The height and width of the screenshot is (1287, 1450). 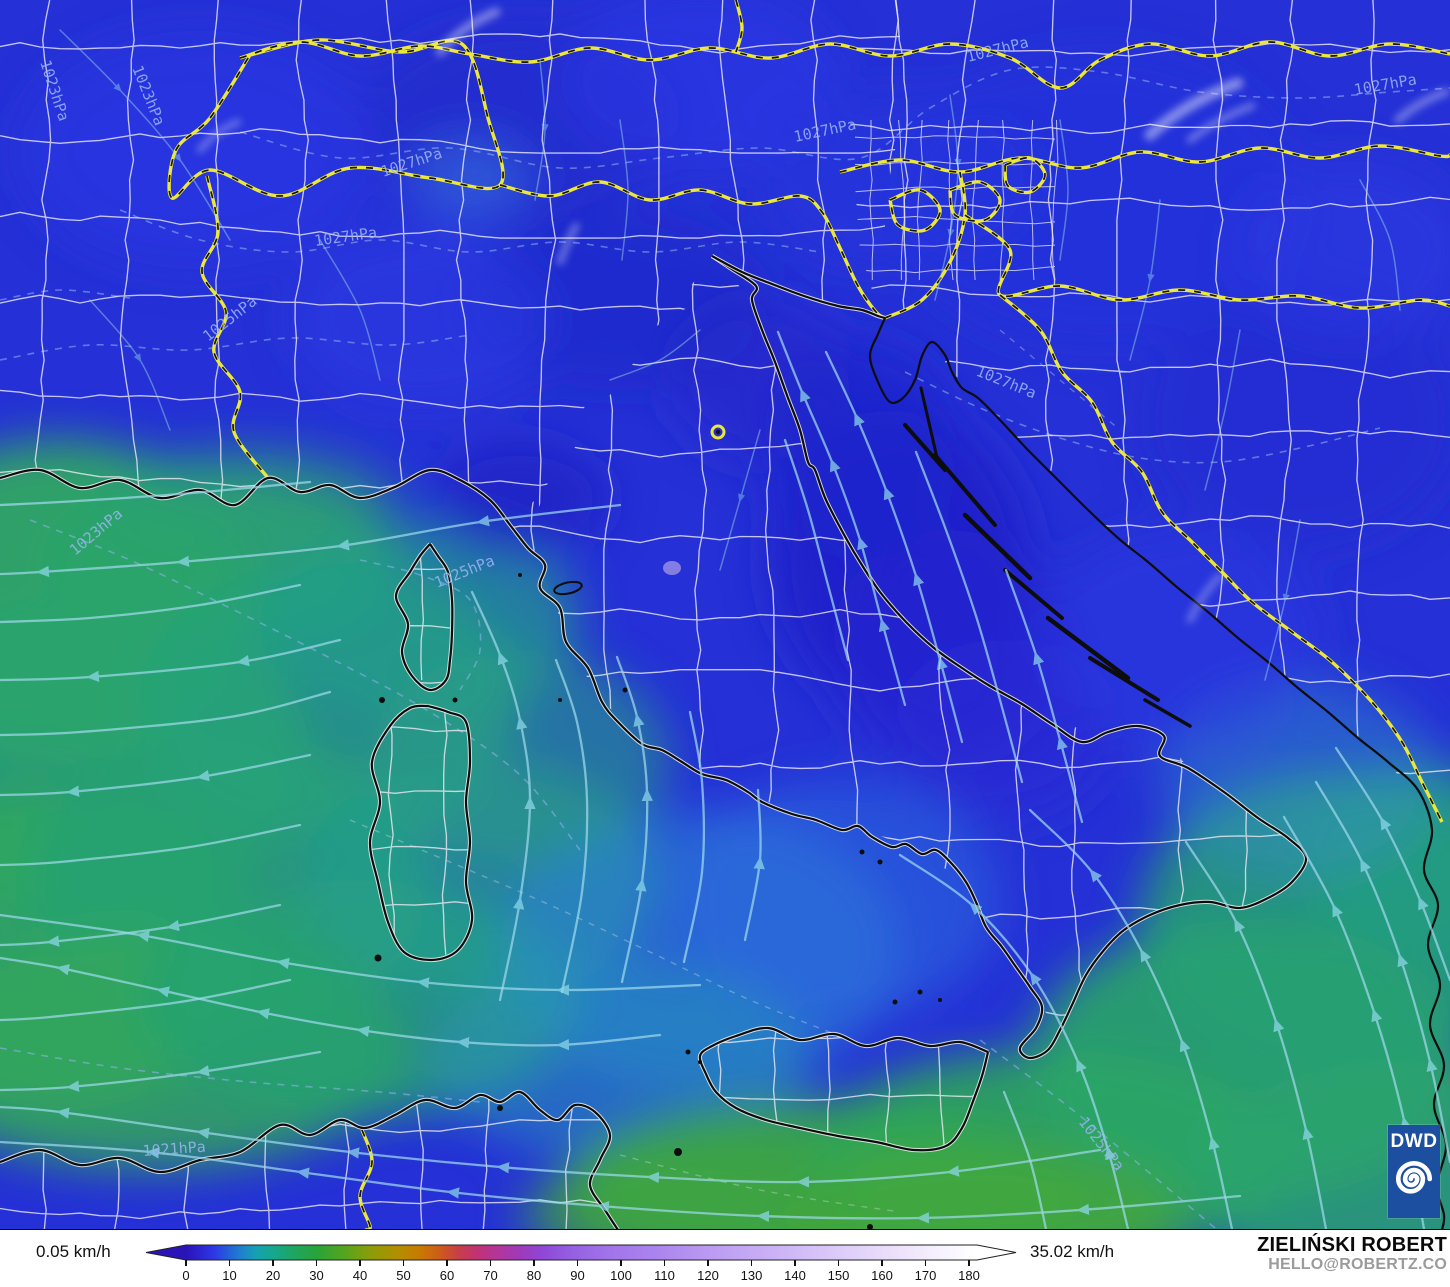 What do you see at coordinates (672, 568) in the screenshot?
I see `anomaly-spot` at bounding box center [672, 568].